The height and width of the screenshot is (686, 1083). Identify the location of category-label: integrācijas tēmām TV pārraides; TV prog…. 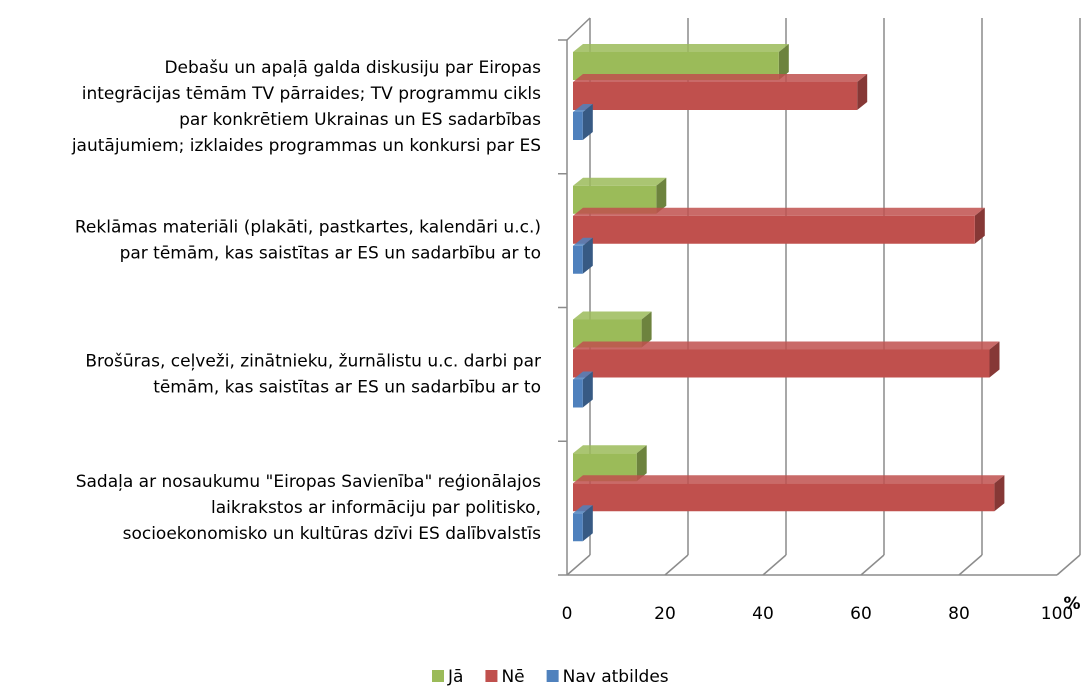
(311, 94).